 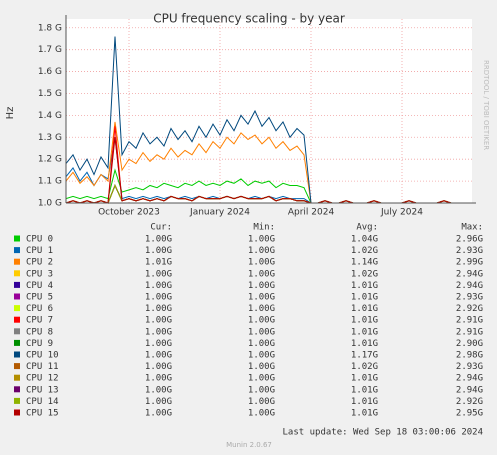 I want to click on x-tick-label: April 2024, so click(x=311, y=213).